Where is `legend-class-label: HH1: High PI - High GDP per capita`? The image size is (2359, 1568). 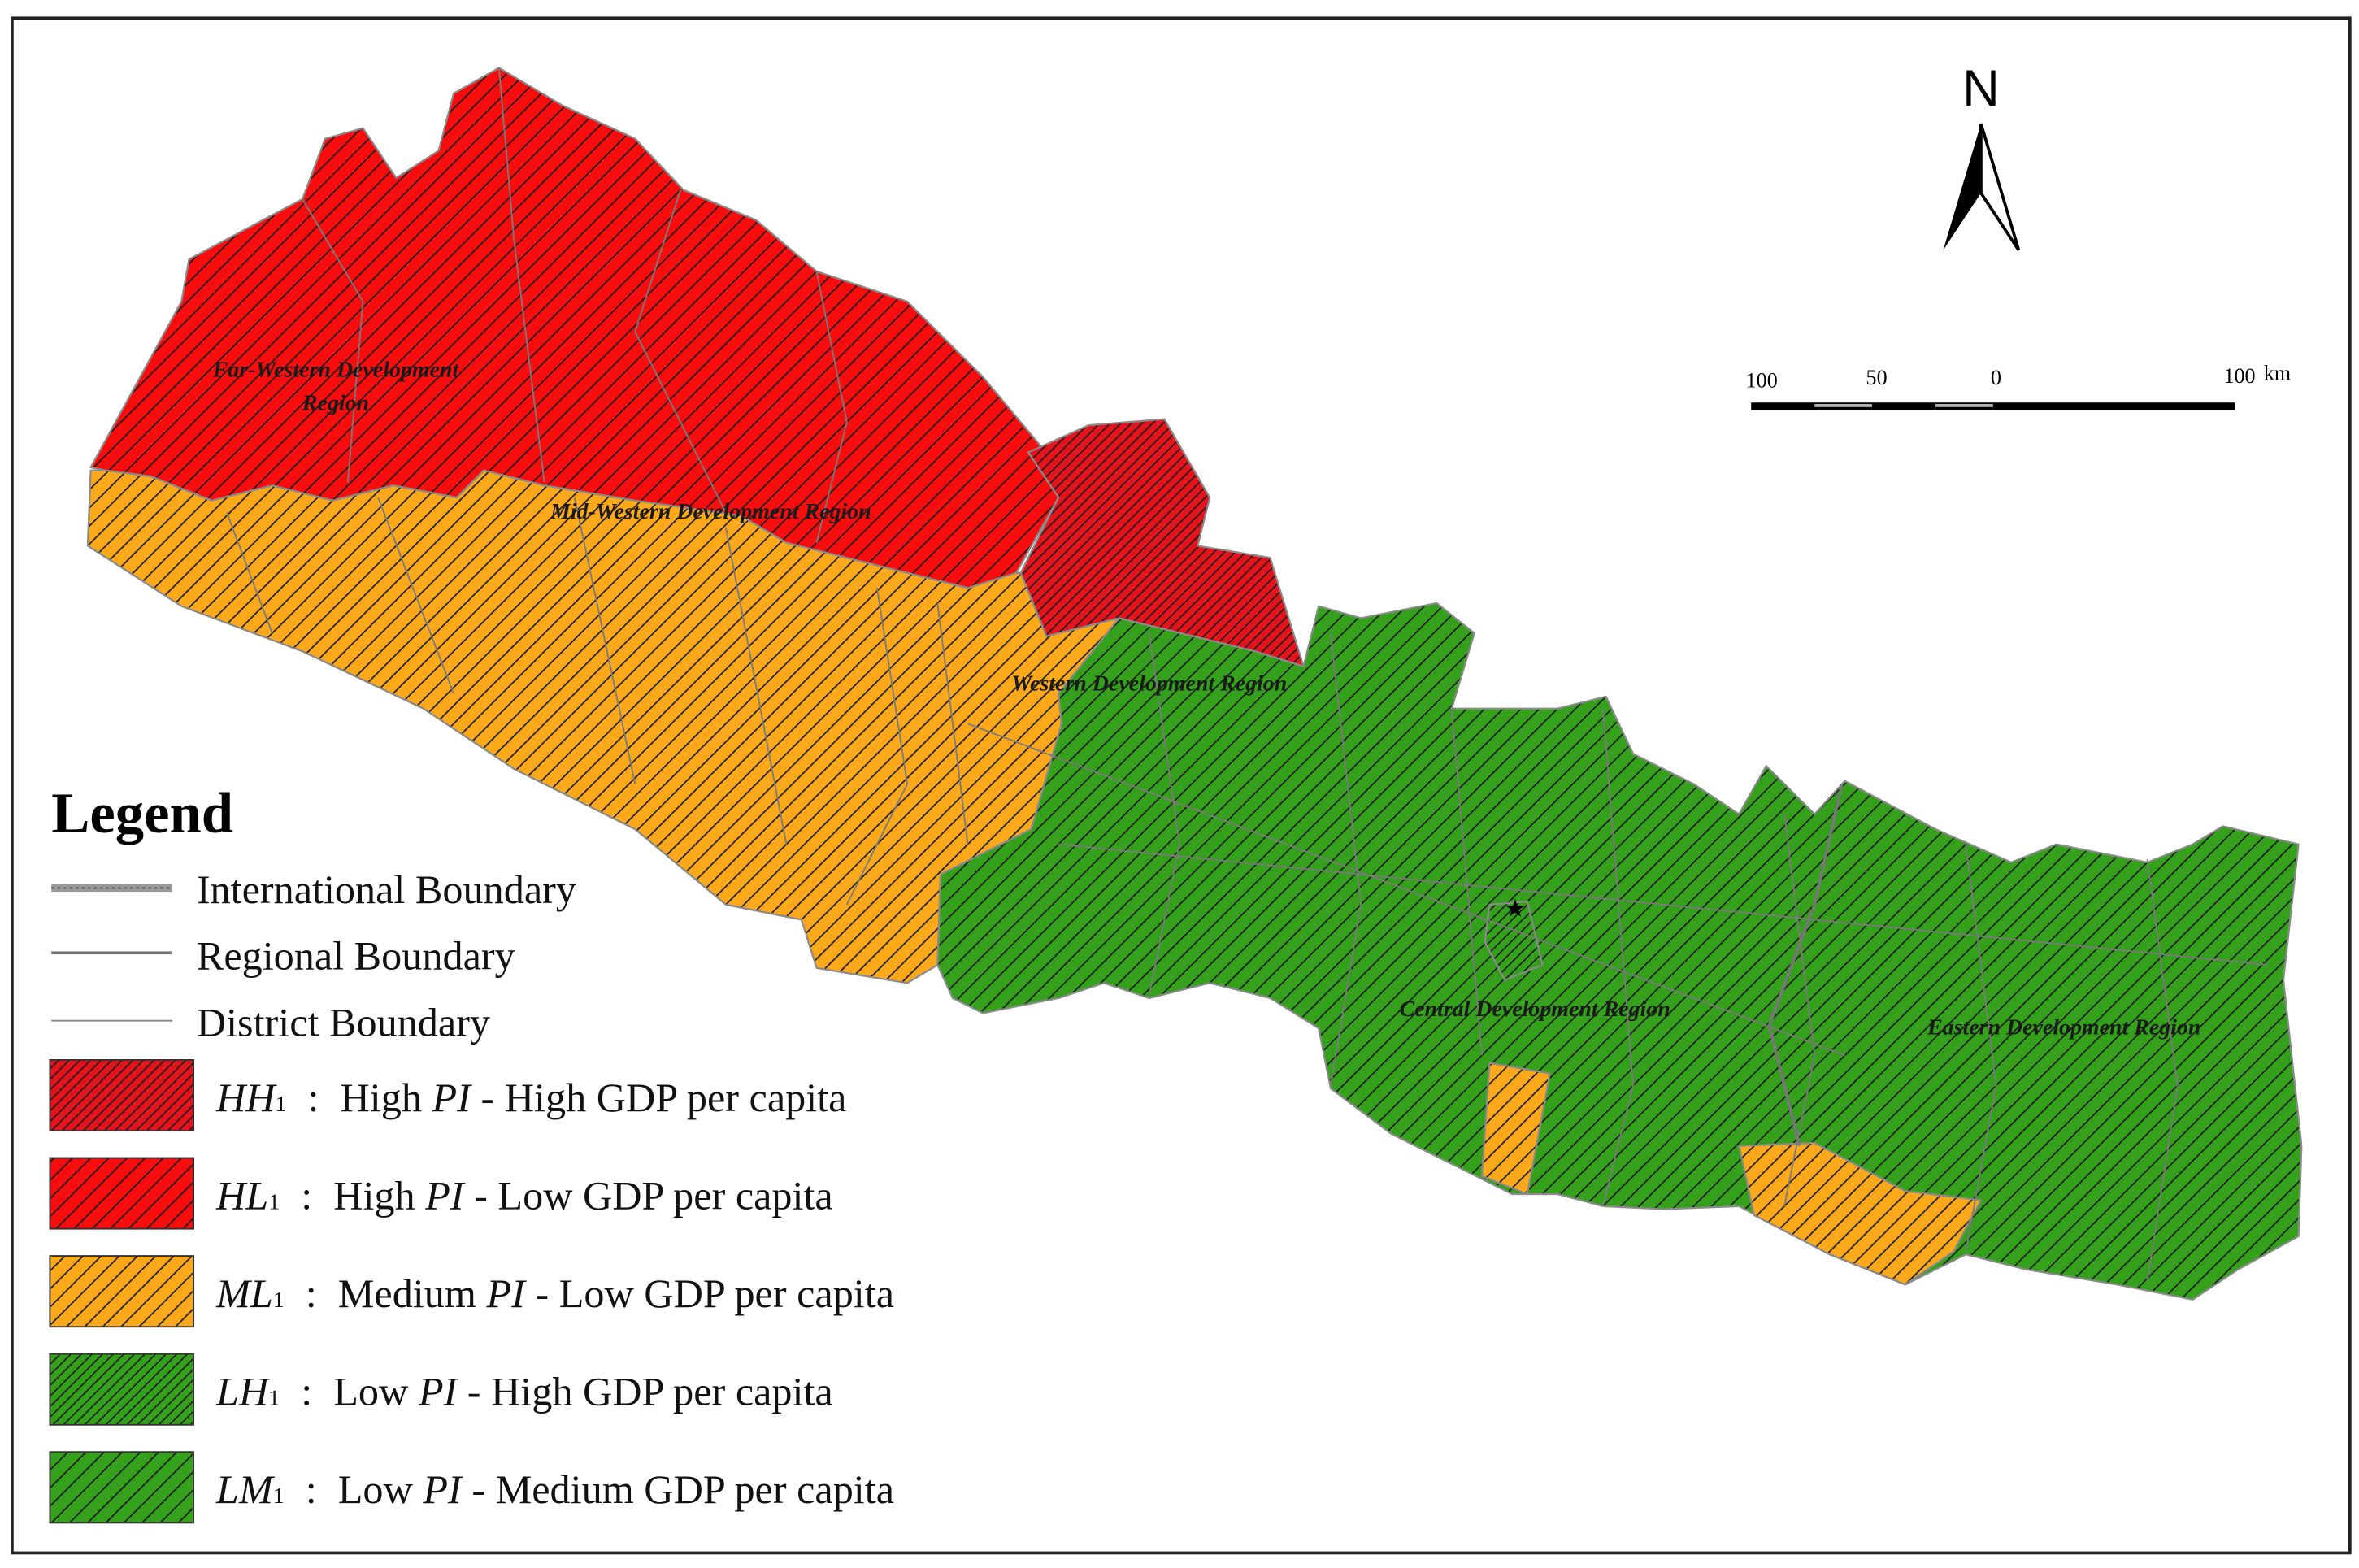 legend-class-label: HH1: High PI - High GDP per capita is located at coordinates (531, 1097).